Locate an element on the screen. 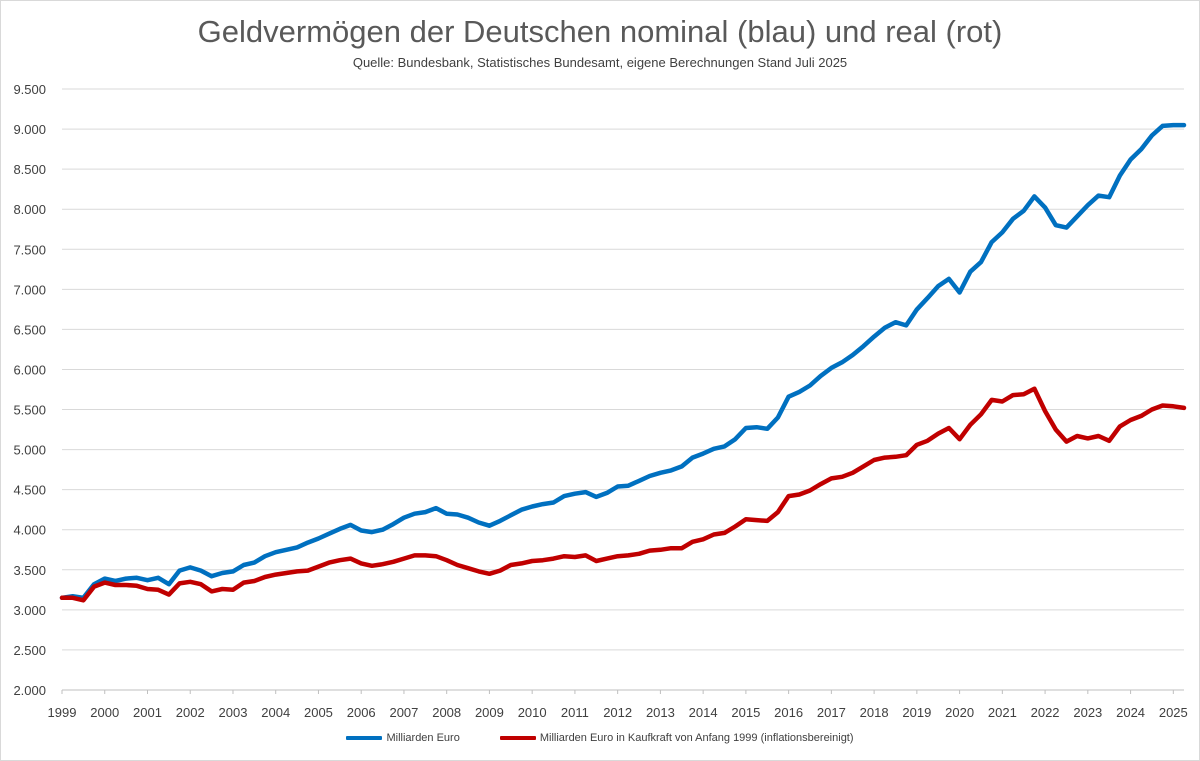 Image resolution: width=1200 pixels, height=761 pixels. x-tick-label: 2016 is located at coordinates (788, 712).